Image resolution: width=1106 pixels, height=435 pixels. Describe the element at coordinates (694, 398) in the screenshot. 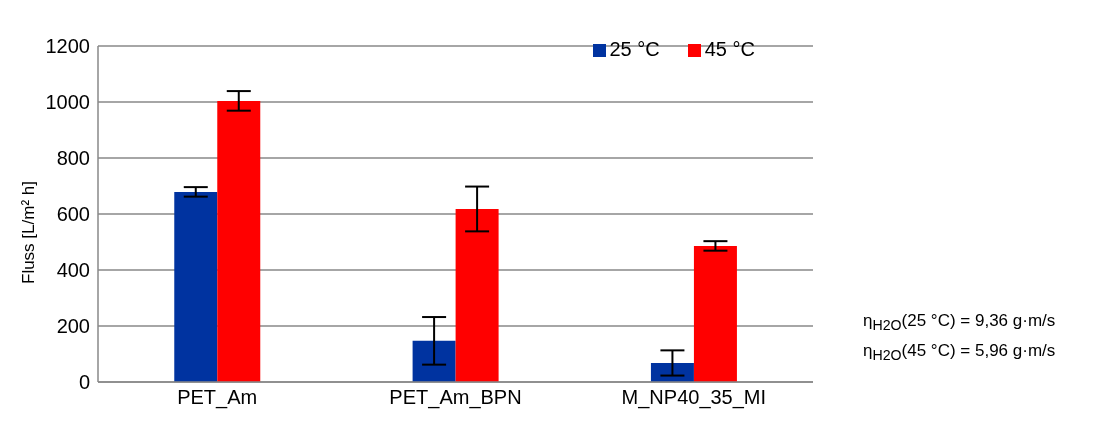

I see `x-tick-label: M_NP40_35_MI` at that location.